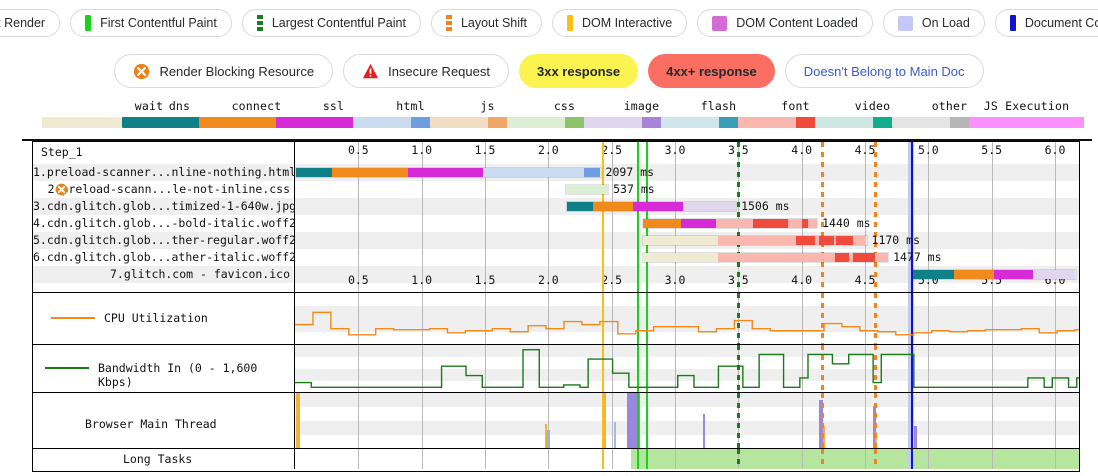 The image size is (1098, 476). What do you see at coordinates (171, 257) in the screenshot?
I see `request-url: cdn.glitch.glob...ather-italic.woff2` at bounding box center [171, 257].